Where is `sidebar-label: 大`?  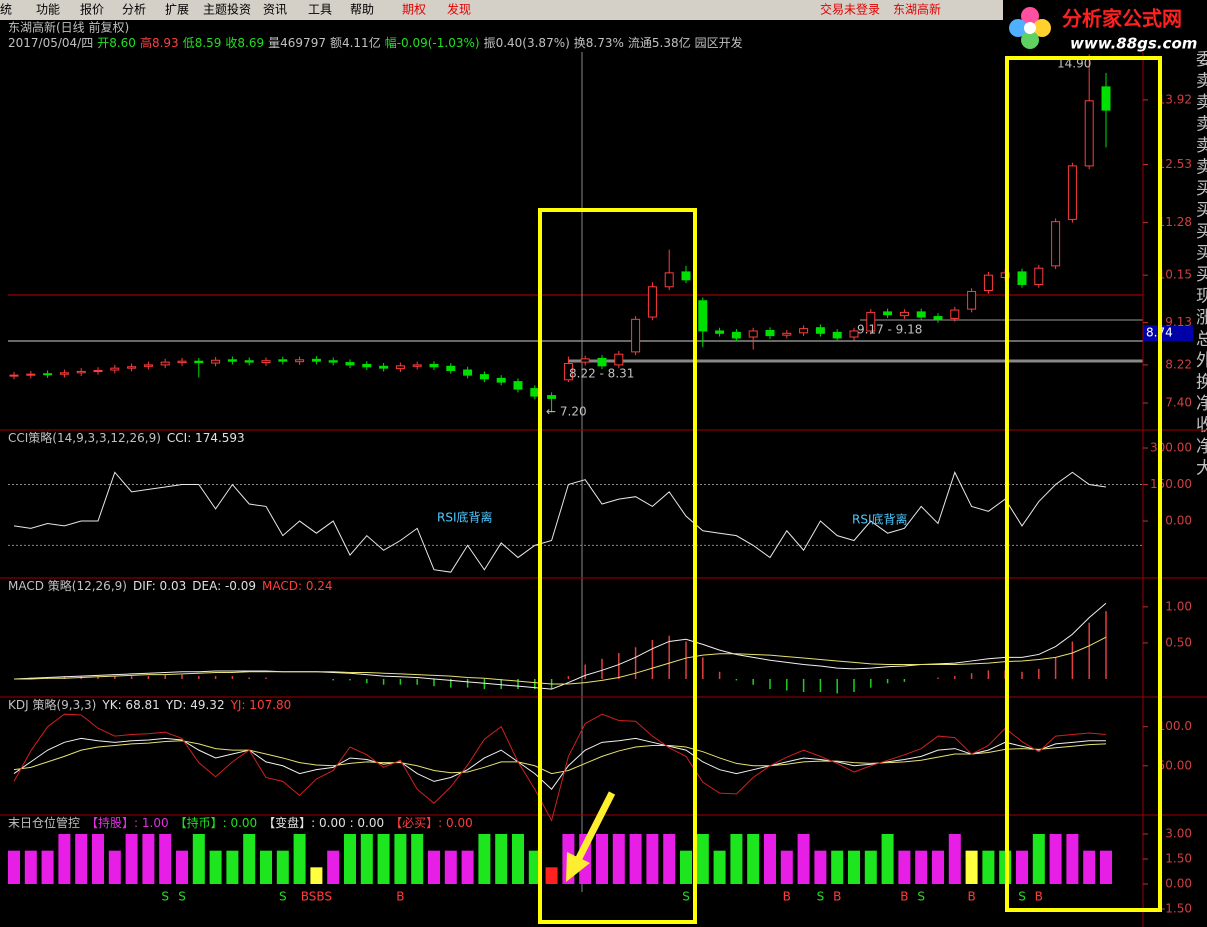
sidebar-label: 大 is located at coordinates (1201, 469).